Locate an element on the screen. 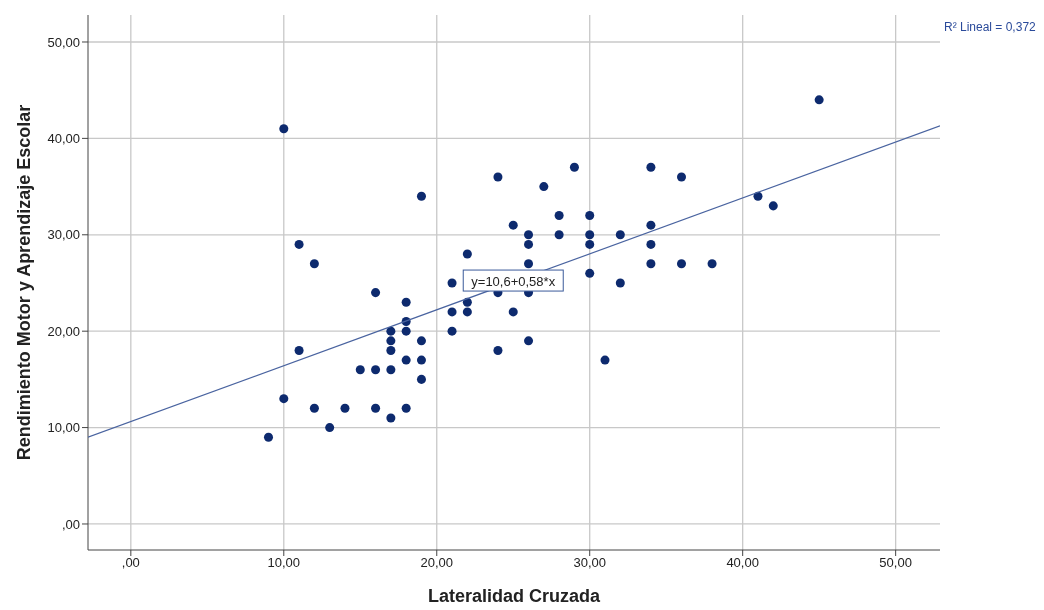 This screenshot has height=610, width=1044. x-axis-title: Lateralidad Cruzada is located at coordinates (514, 596).